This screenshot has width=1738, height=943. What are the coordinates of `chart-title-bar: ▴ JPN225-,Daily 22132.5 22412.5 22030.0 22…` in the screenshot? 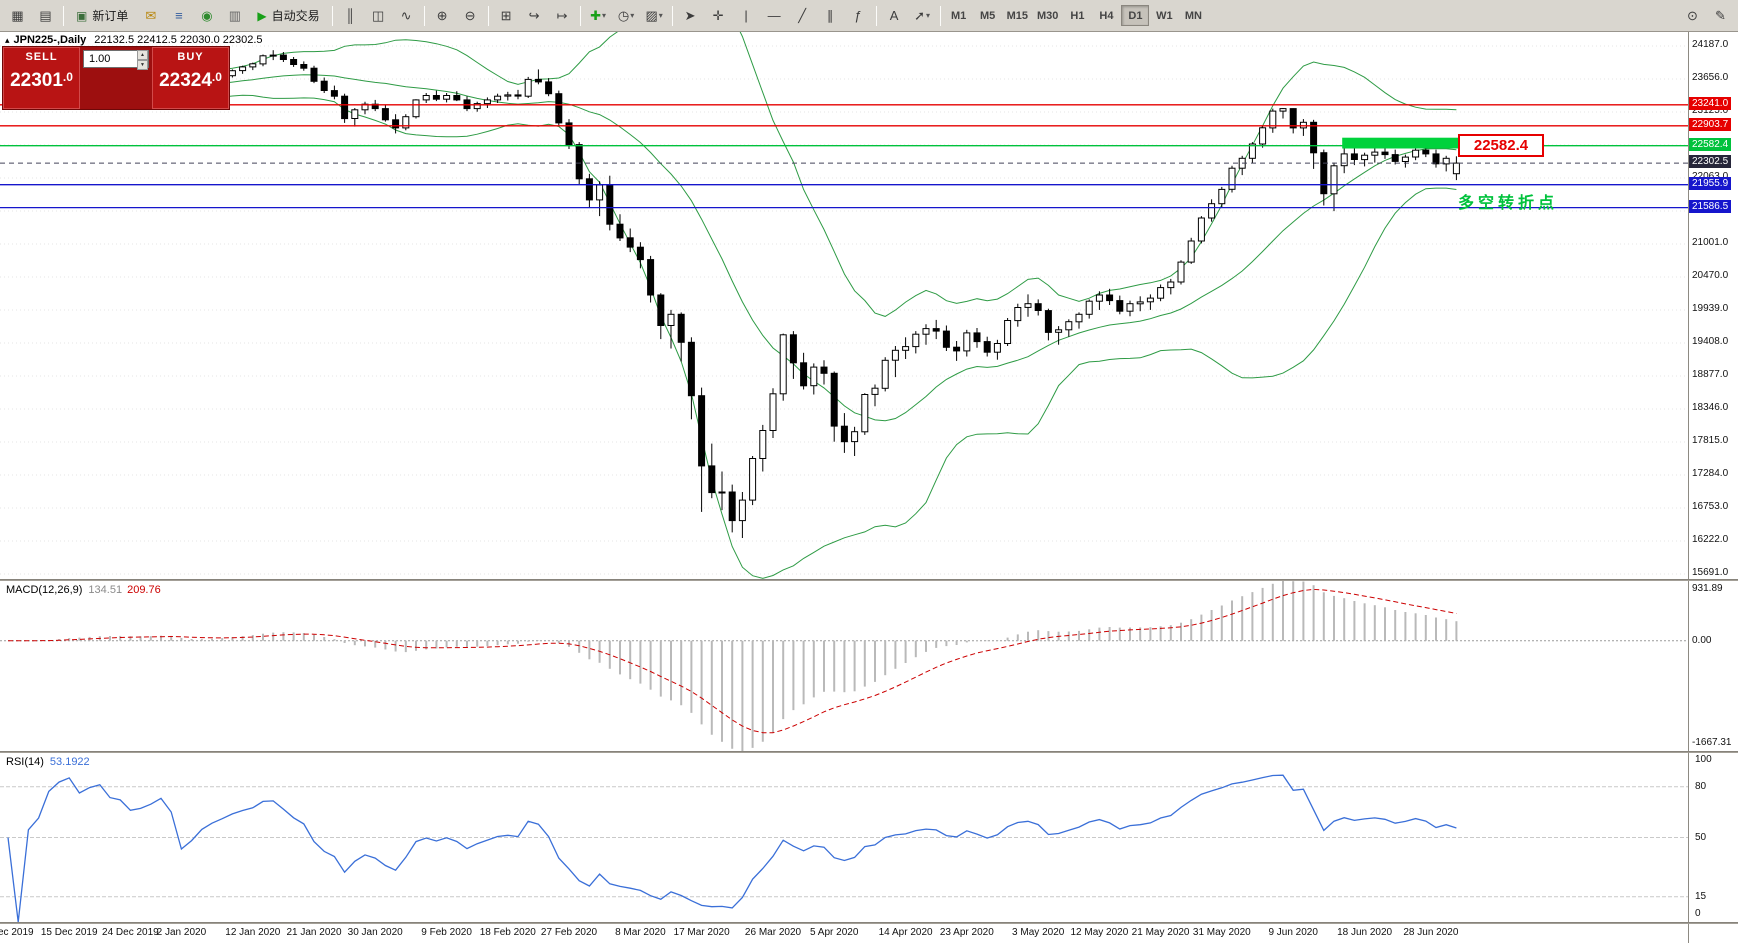 It's located at (134, 40).